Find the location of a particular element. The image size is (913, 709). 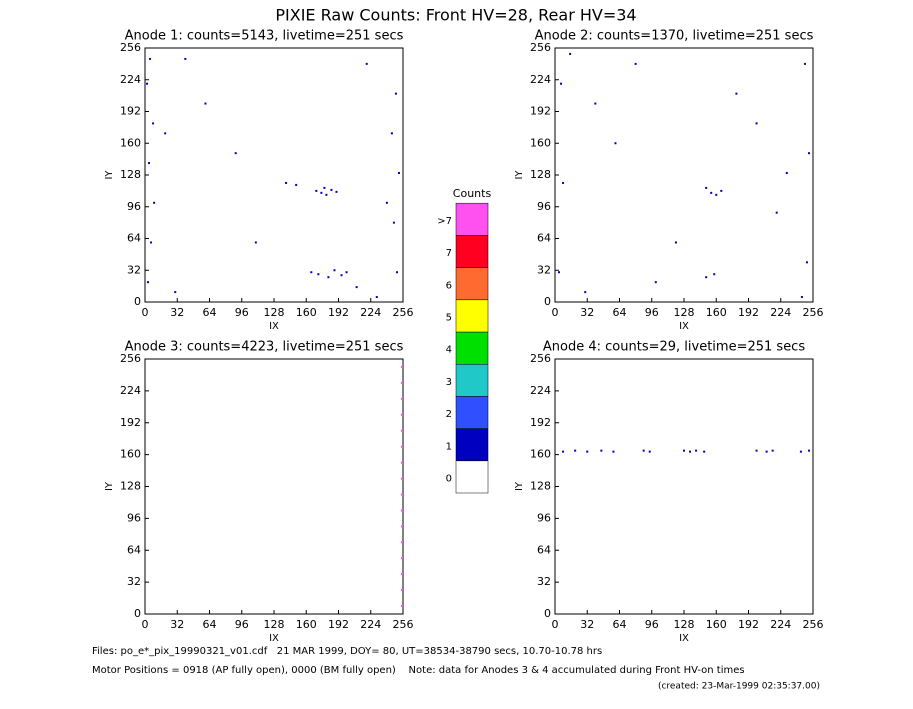

colorbar-label: 1 is located at coordinates (449, 446).